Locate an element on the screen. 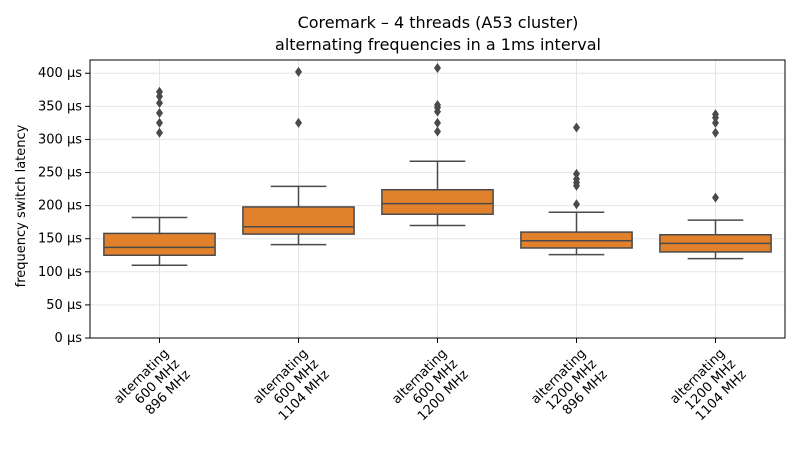 The width and height of the screenshot is (800, 454). y-tick-label: 250 µs is located at coordinates (60, 173).